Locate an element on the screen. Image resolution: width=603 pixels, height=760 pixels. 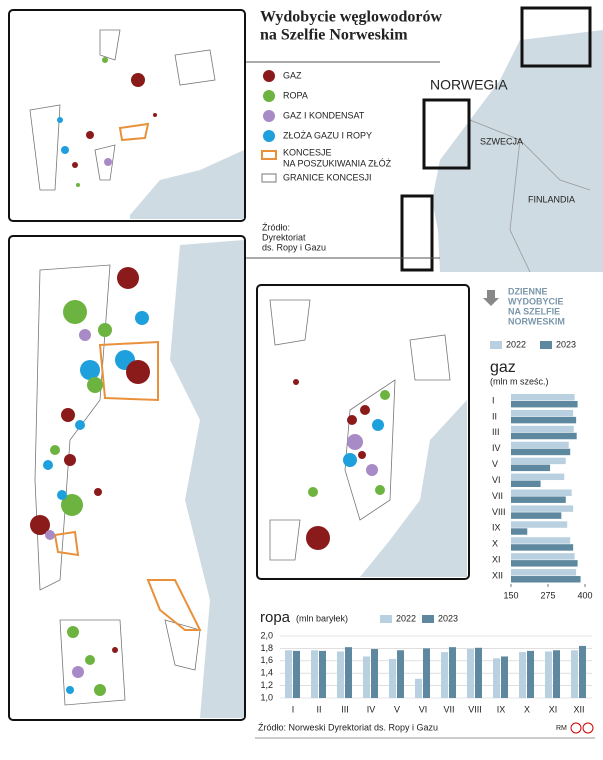
x-tick-label: XII is located at coordinates (578, 709).